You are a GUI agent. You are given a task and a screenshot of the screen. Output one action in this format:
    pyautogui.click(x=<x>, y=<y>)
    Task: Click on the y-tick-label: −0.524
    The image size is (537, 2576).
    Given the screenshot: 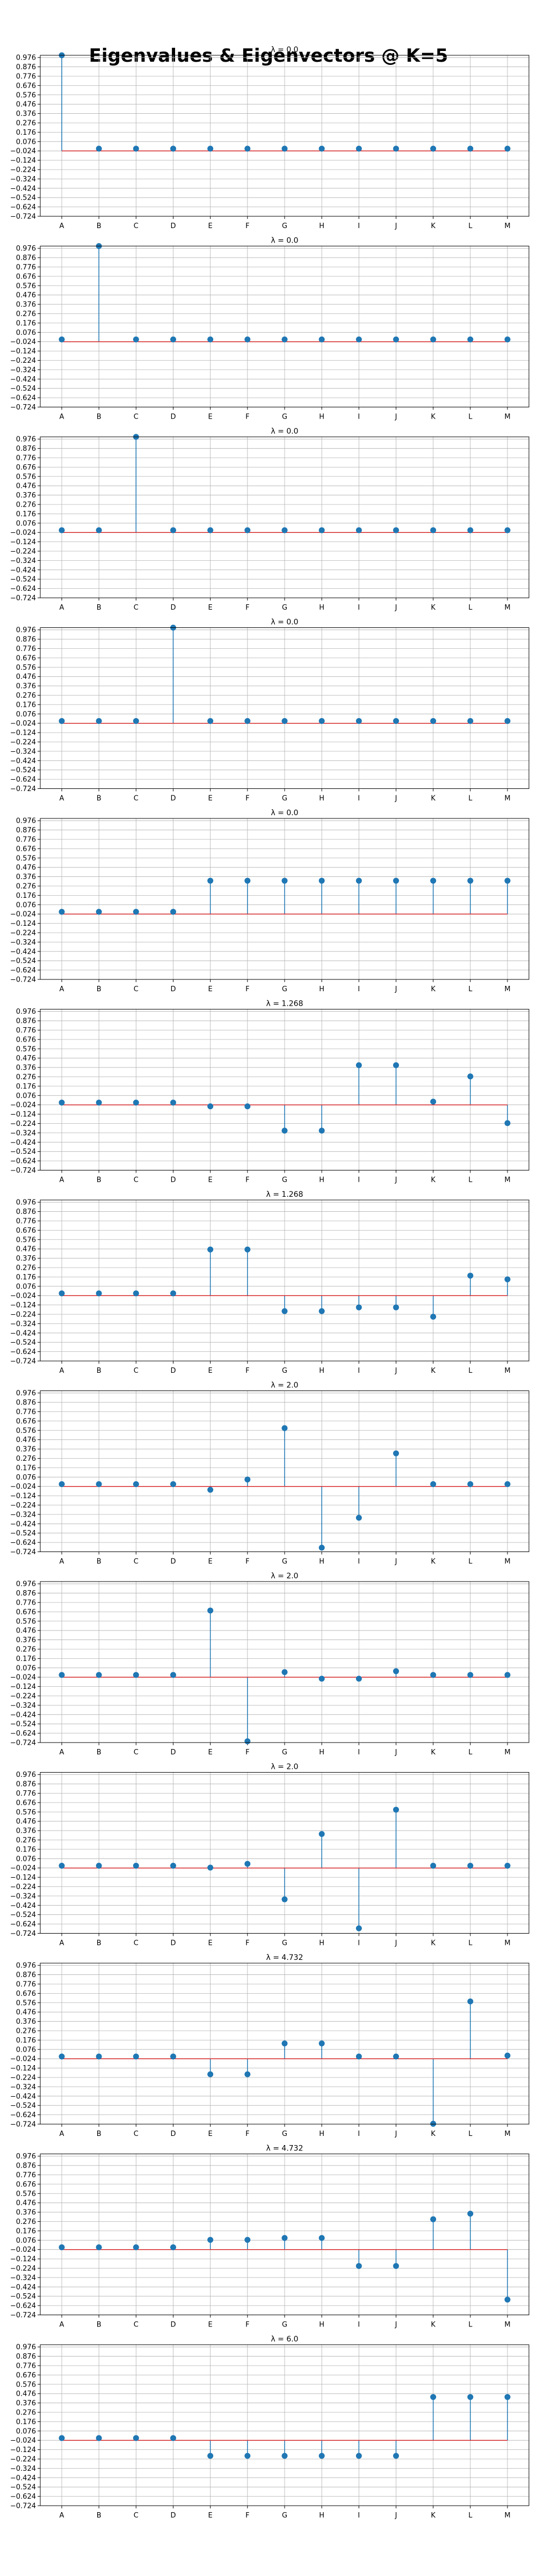 What is the action you would take?
    pyautogui.click(x=23, y=198)
    